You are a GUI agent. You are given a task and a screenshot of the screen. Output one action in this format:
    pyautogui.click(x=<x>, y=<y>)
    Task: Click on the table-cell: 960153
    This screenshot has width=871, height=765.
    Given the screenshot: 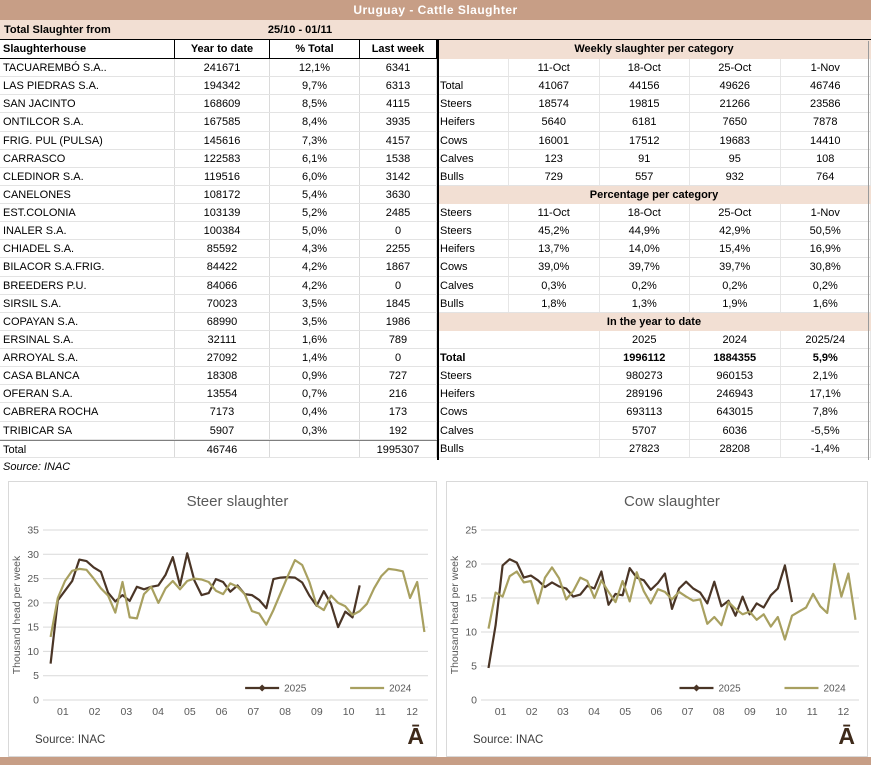 What is the action you would take?
    pyautogui.click(x=735, y=376)
    